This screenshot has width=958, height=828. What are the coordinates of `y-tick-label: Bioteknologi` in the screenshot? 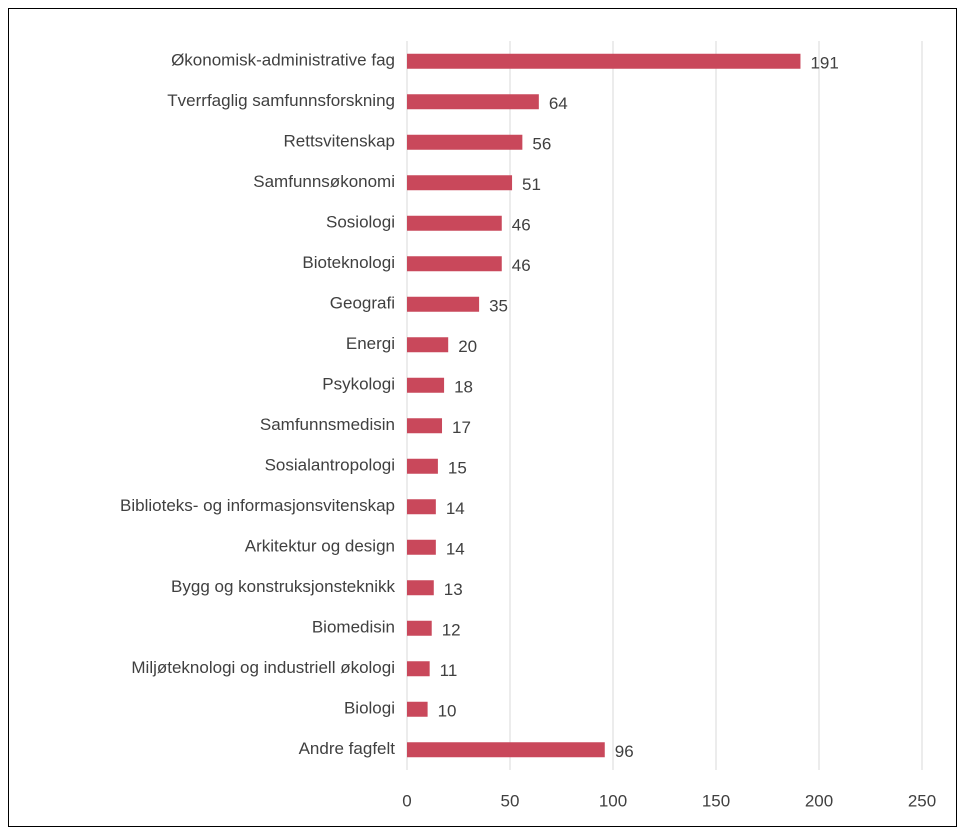 It's located at (348, 262).